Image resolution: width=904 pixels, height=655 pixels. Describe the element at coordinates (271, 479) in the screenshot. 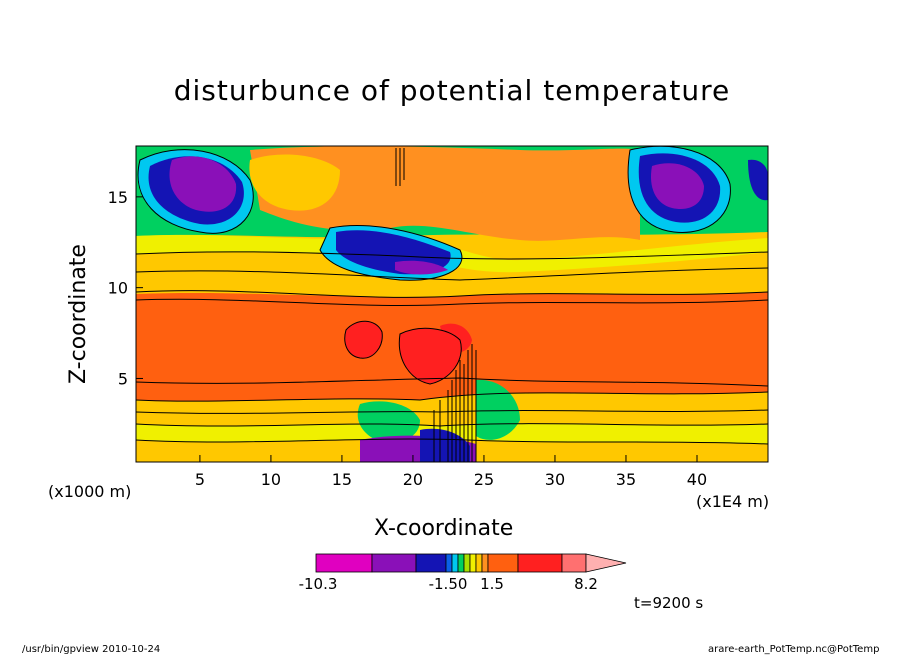

I see `x-tick-label: 10` at that location.